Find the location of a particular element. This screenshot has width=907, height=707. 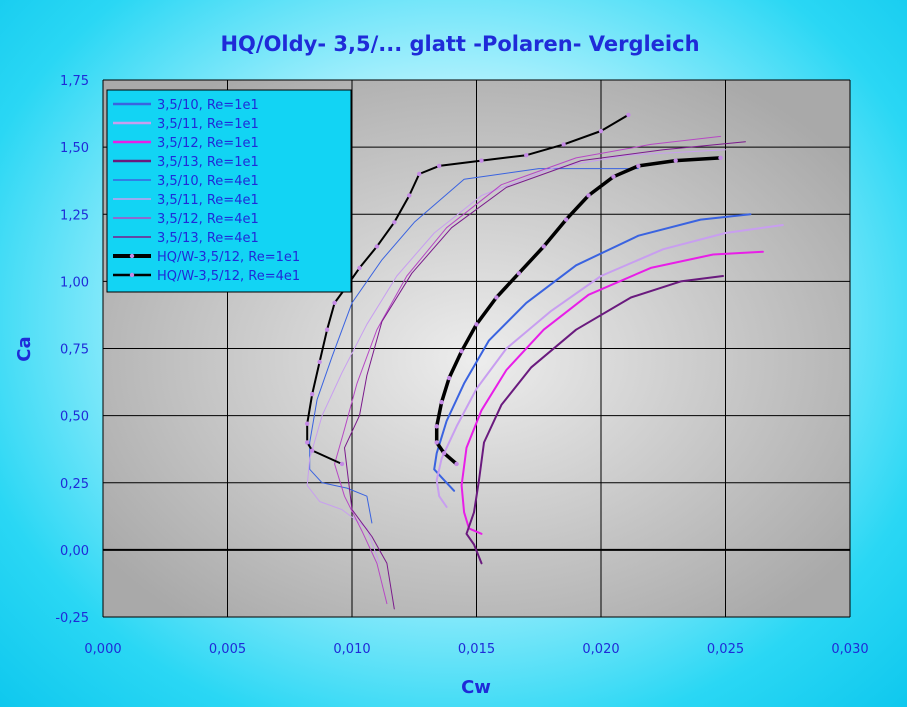

legend-item-label: HQ/W-3,5/12, Re=1e1 is located at coordinates (228, 257).